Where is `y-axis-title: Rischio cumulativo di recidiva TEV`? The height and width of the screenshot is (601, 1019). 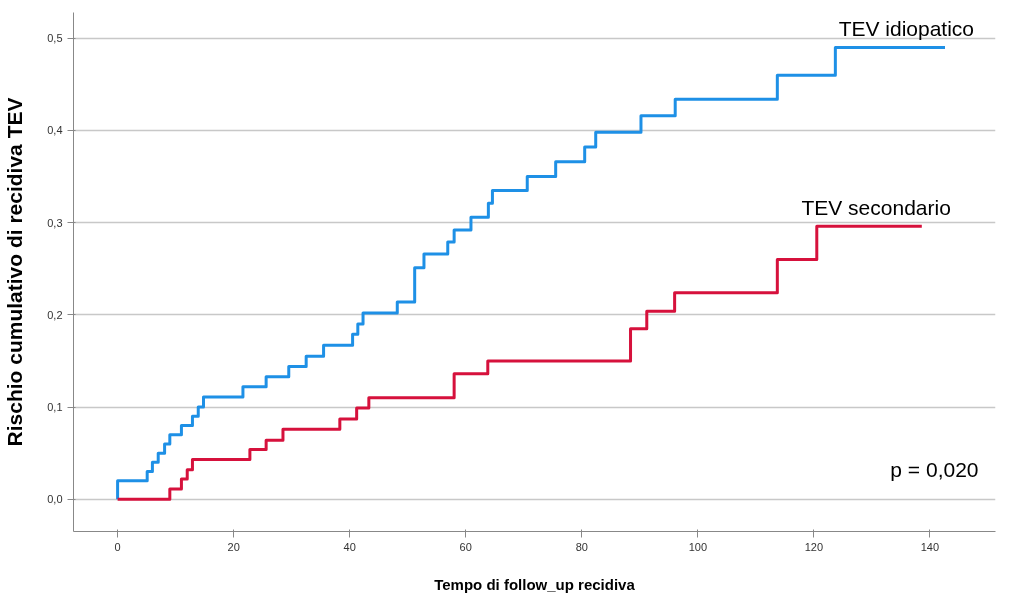
y-axis-title: Rischio cumulativo di recidiva TEV is located at coordinates (15, 272).